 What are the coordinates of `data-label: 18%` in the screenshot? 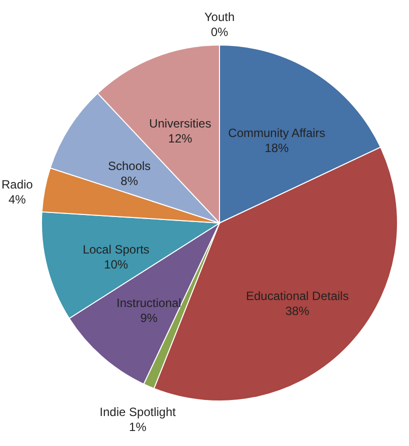 It's located at (277, 147).